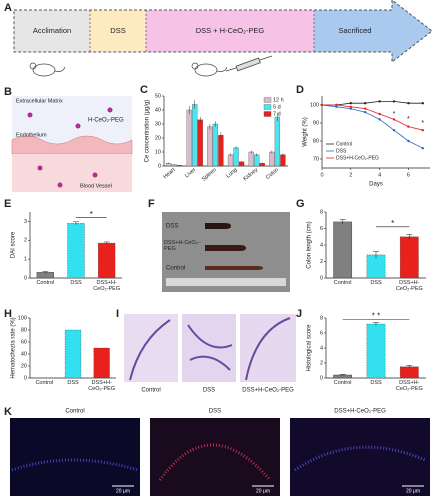 The height and width of the screenshot is (500, 436). What do you see at coordinates (321, 175) in the screenshot?
I see `x-tick-label: 0` at bounding box center [321, 175].